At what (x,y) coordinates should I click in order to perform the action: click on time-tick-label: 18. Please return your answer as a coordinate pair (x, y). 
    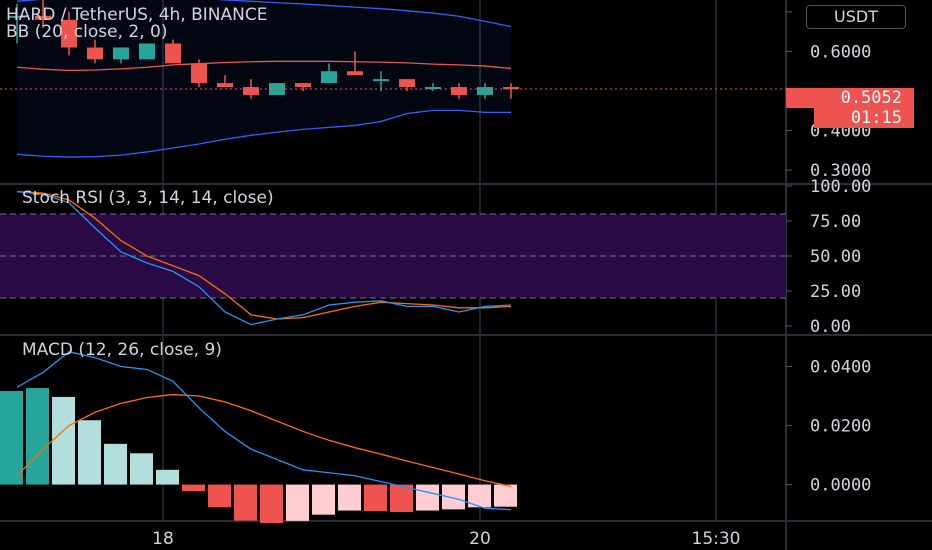
    Looking at the image, I should click on (163, 539).